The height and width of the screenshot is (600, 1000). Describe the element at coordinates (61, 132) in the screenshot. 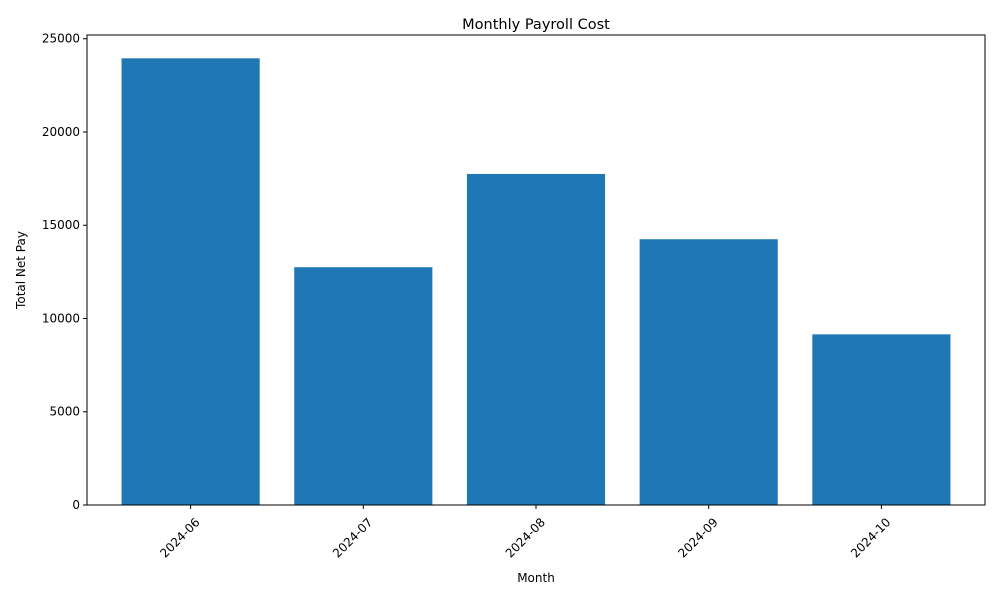

I see `y-tick-label: 20000` at that location.